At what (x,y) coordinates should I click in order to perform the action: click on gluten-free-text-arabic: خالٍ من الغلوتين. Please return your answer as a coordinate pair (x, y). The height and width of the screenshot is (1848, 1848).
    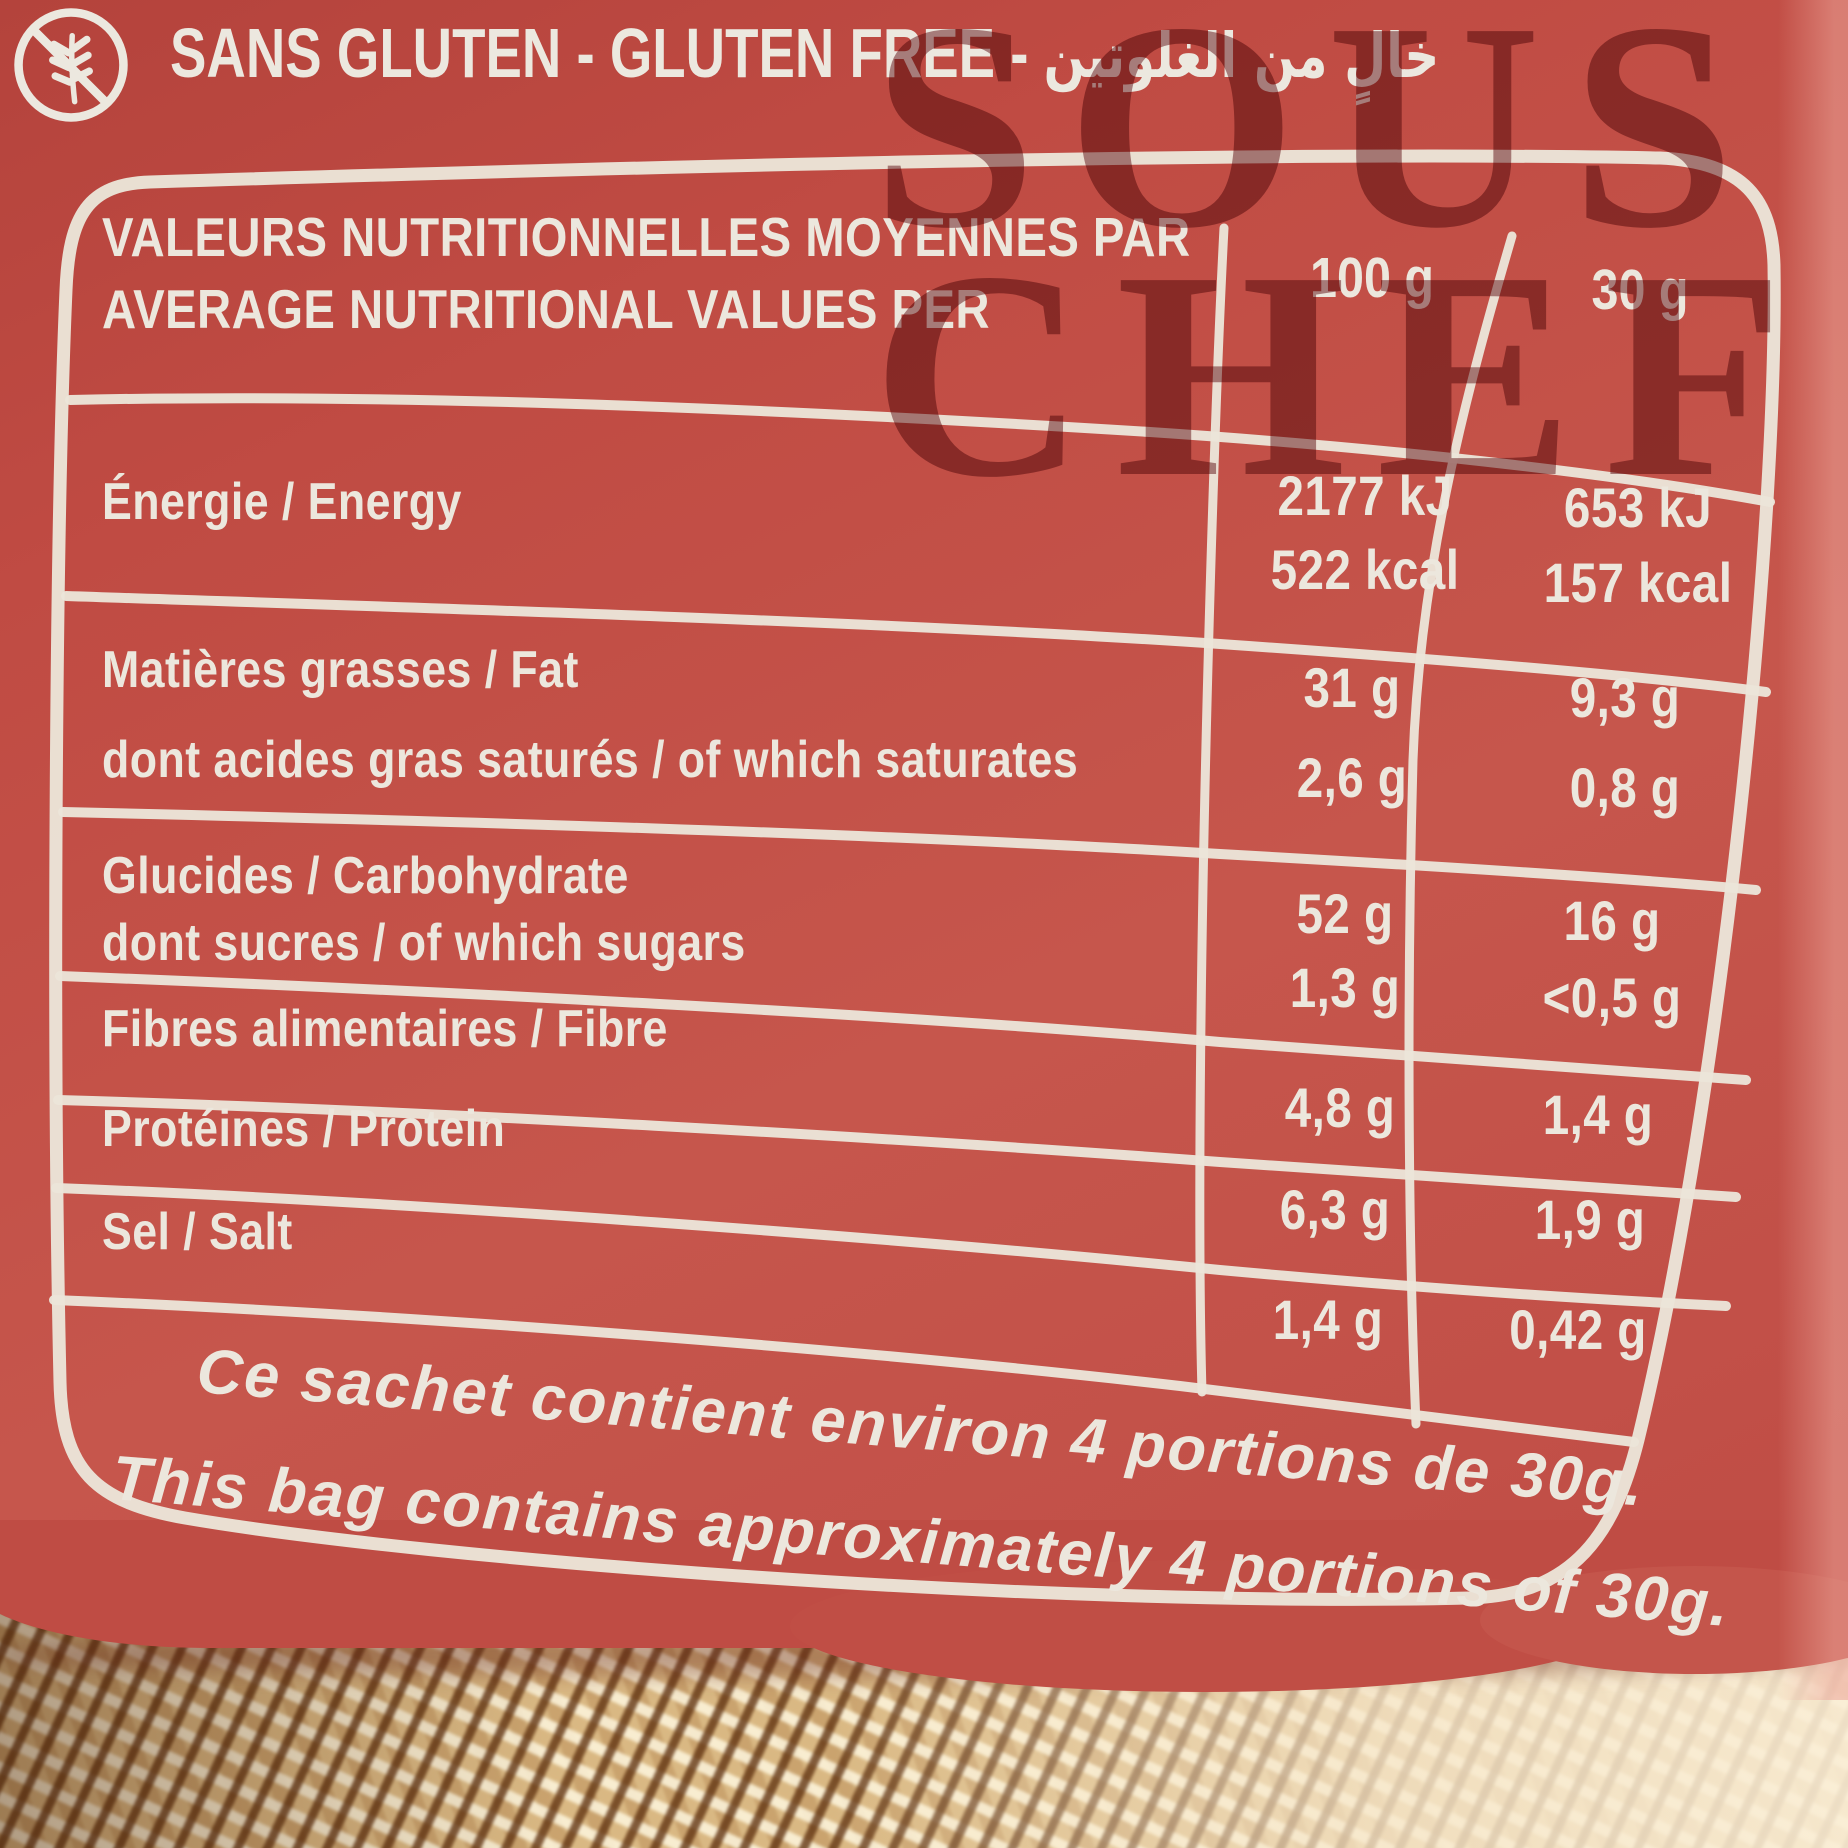
    Looking at the image, I should click on (1241, 55).